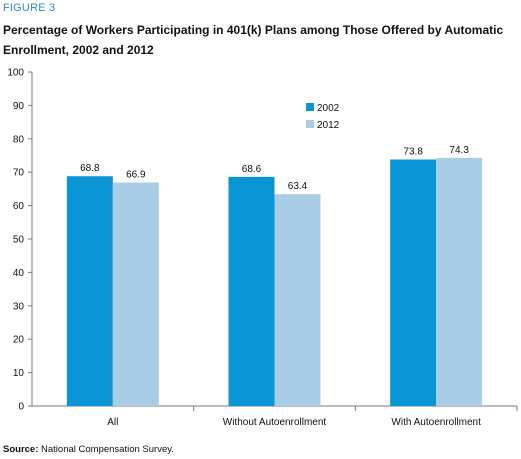  I want to click on x-category-label: Without Autoenrollment, so click(275, 422).